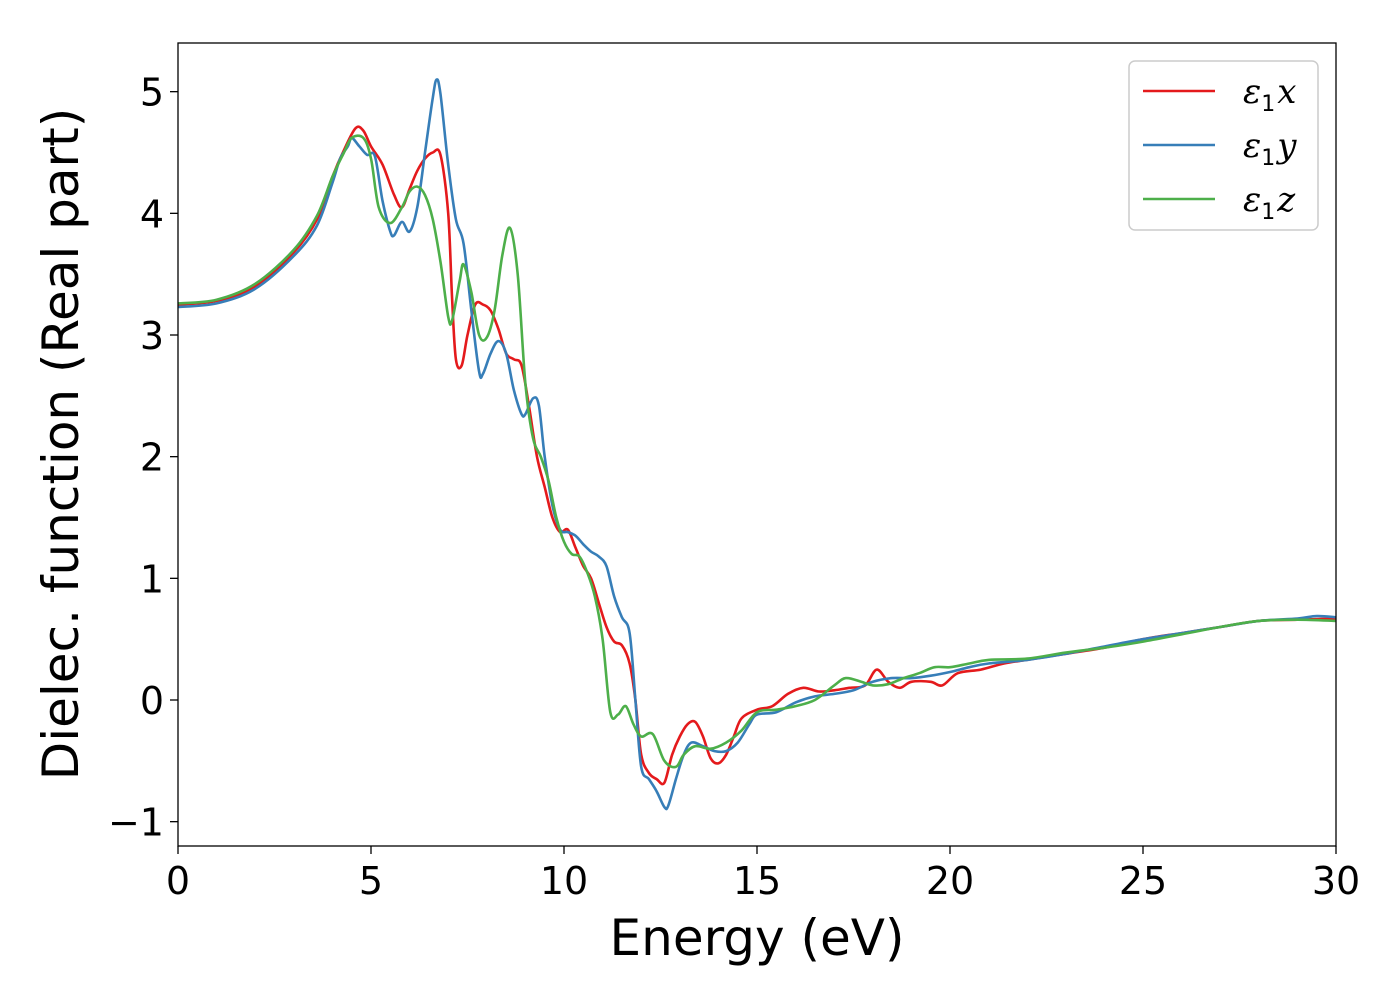  Describe the element at coordinates (152, 579) in the screenshot. I see `y-tick-label: 1` at that location.